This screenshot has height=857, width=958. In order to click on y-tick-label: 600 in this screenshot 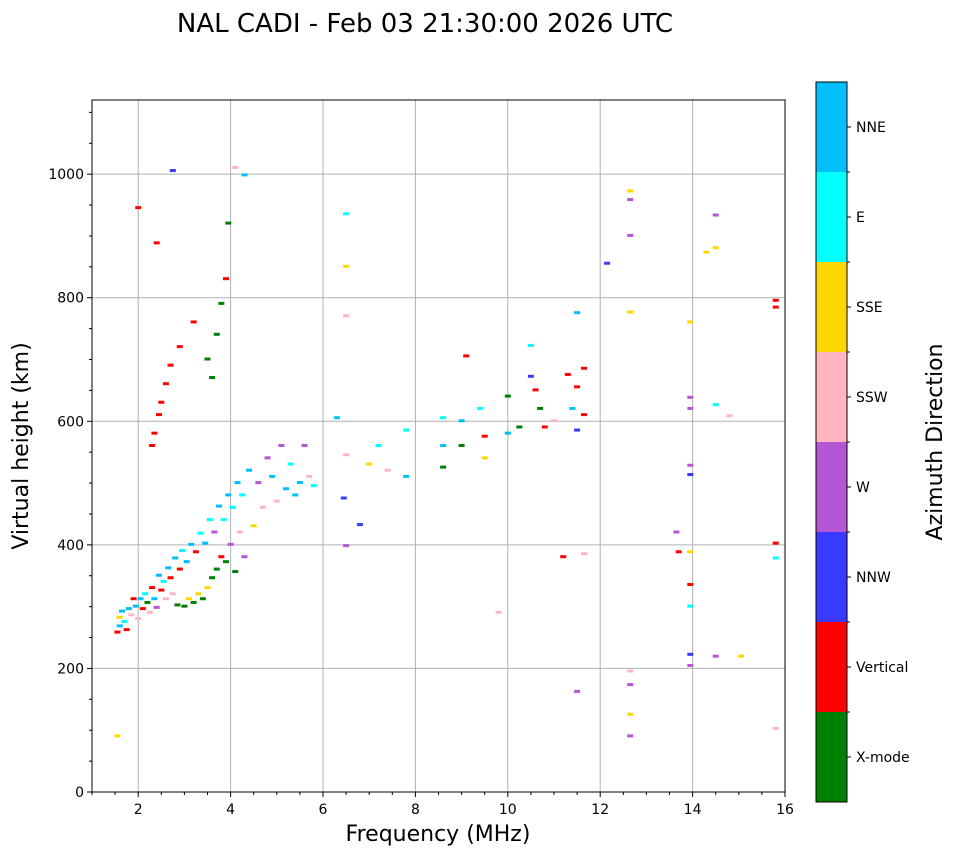, I will do `click(70, 422)`.